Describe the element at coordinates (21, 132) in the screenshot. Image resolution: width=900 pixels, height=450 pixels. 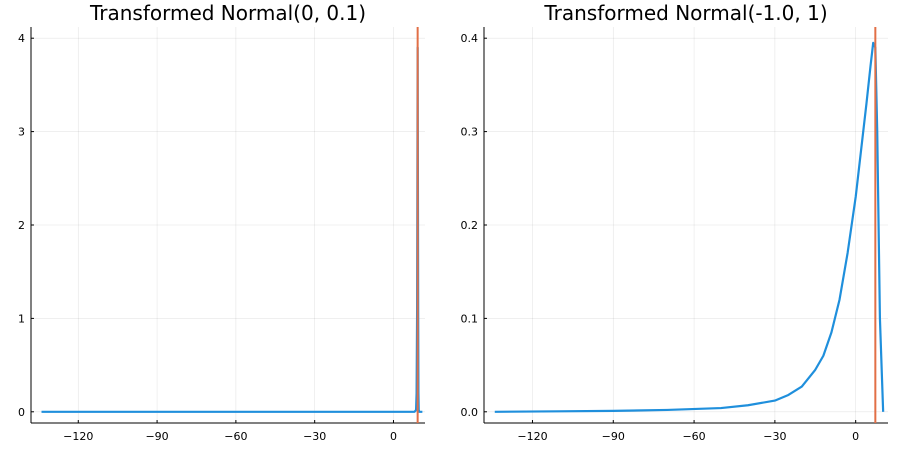
I see `y-tick-label: 3` at that location.